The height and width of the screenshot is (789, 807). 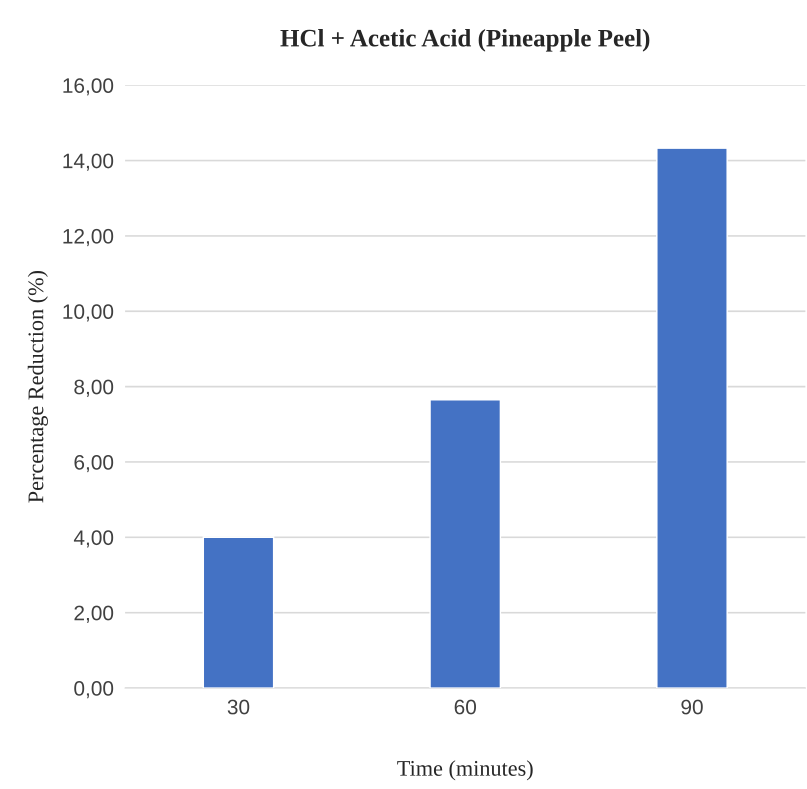 What do you see at coordinates (239, 707) in the screenshot?
I see `x-tick-label: 30` at bounding box center [239, 707].